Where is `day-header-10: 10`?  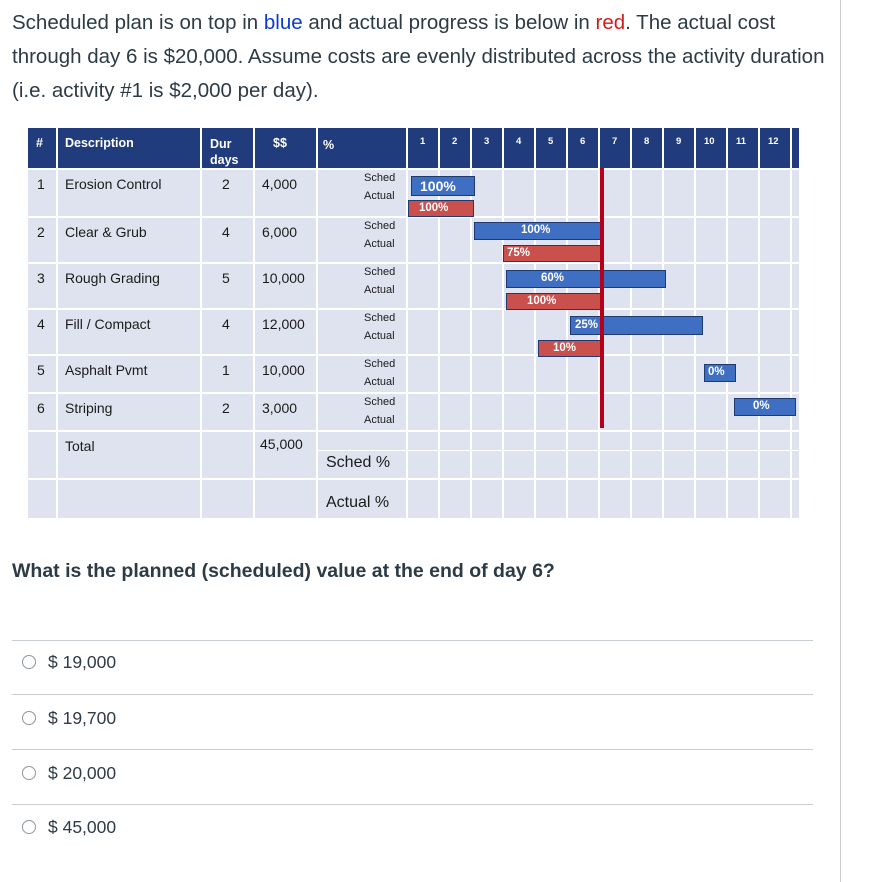
day-header-10: 10 is located at coordinates (709, 141).